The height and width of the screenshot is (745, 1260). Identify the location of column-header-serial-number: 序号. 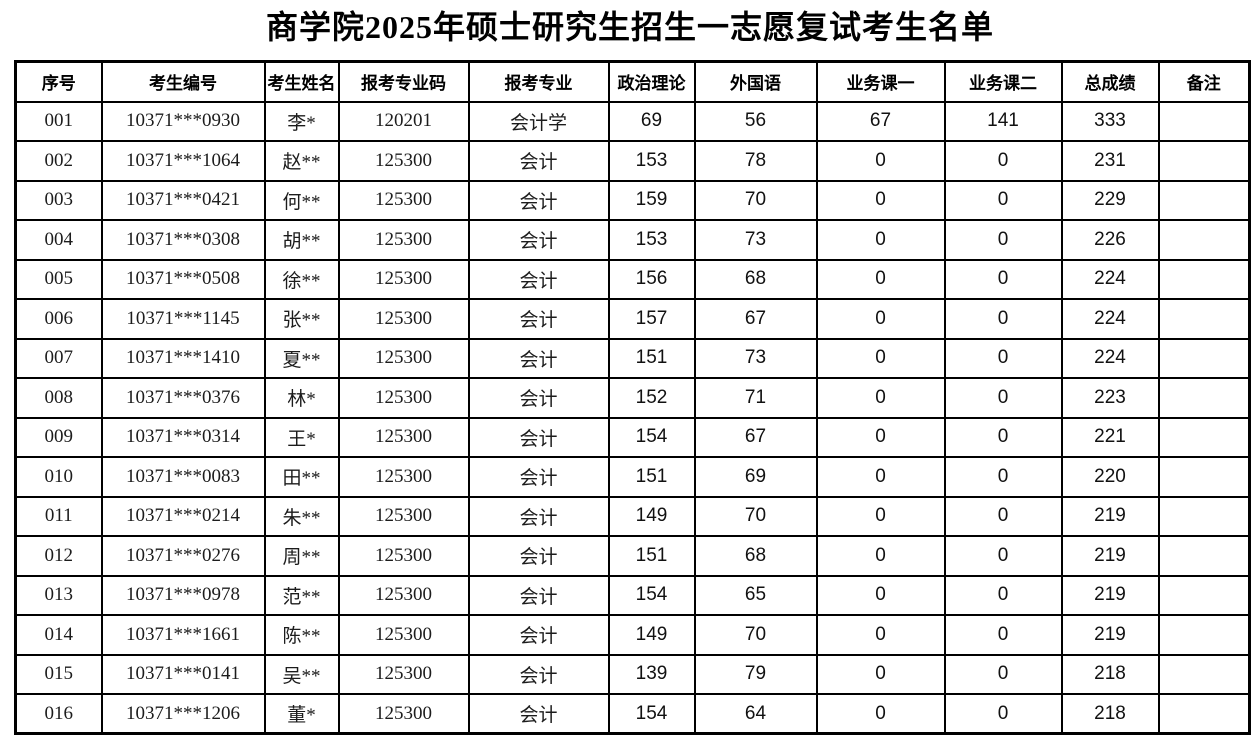
(58, 81).